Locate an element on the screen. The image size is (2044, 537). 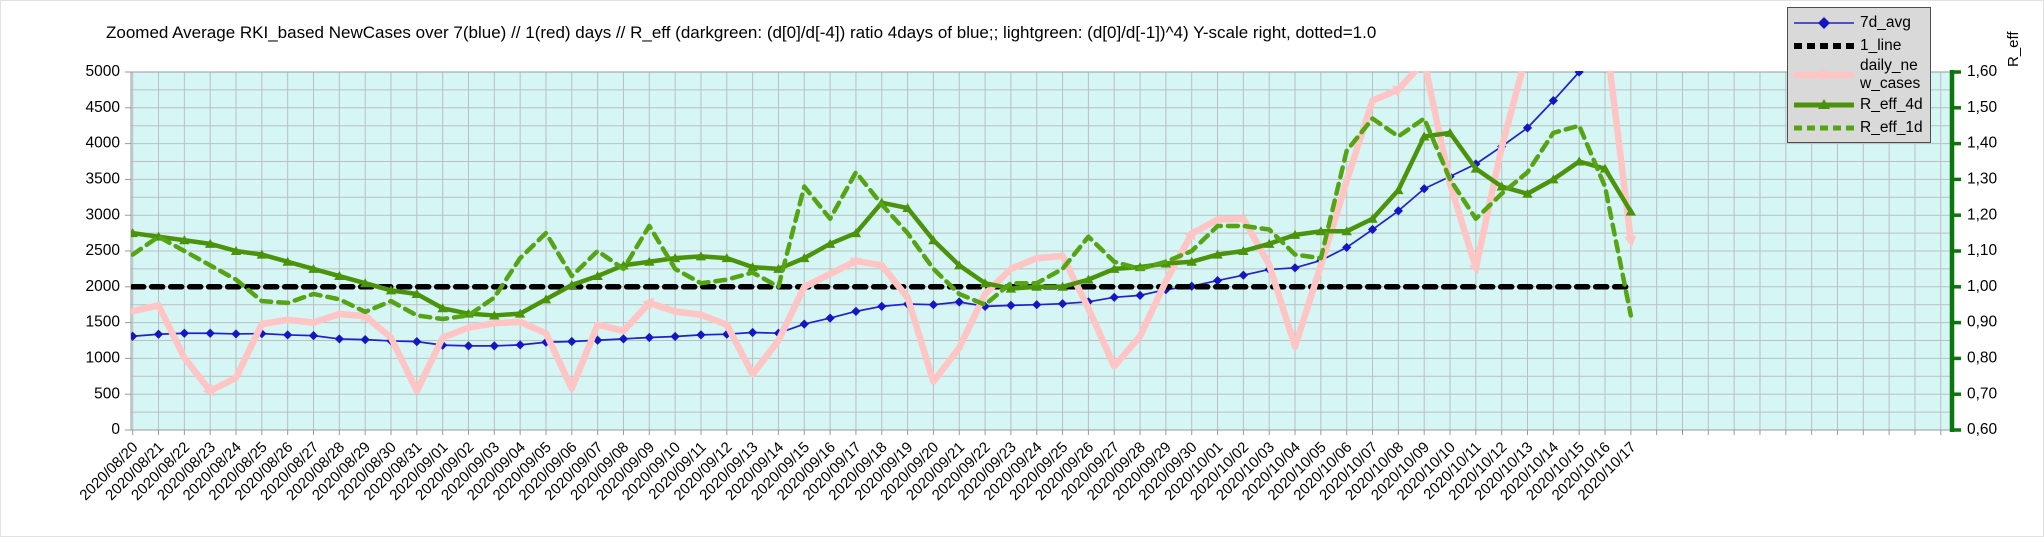
y-axis-left-label: 500 is located at coordinates (107, 393).